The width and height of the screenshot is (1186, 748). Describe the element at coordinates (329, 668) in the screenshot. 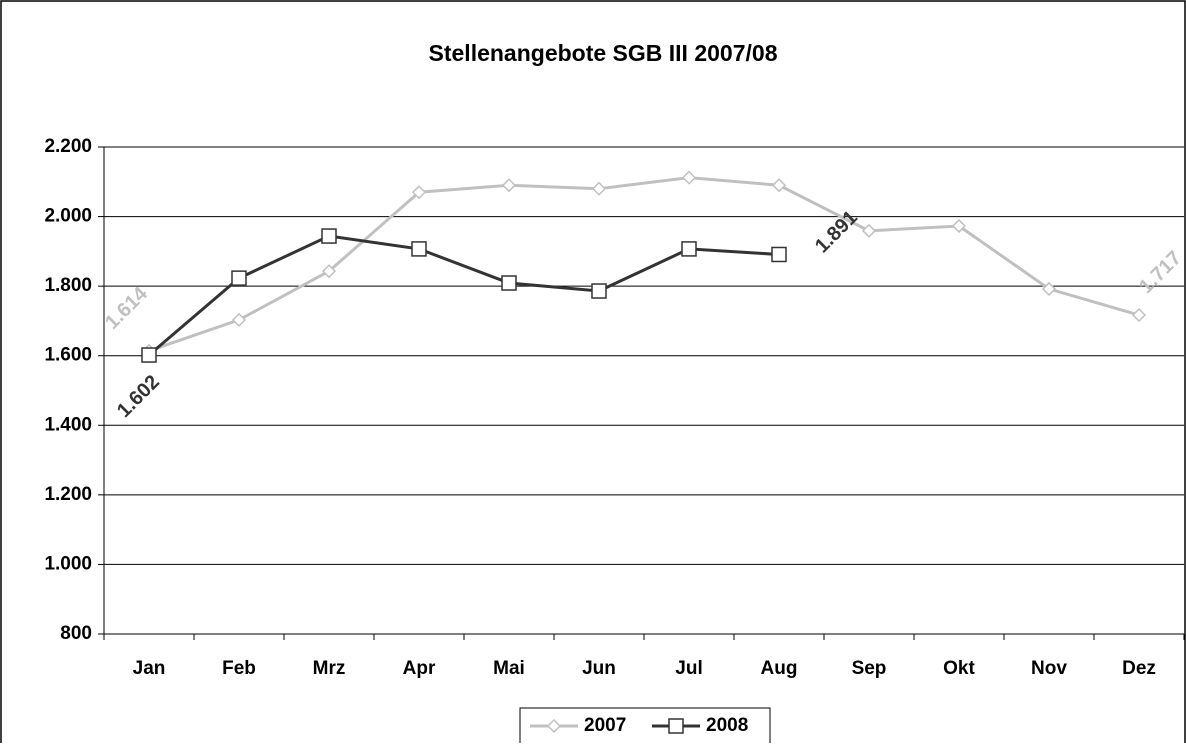

I see `x-tick-label: Mrz` at that location.